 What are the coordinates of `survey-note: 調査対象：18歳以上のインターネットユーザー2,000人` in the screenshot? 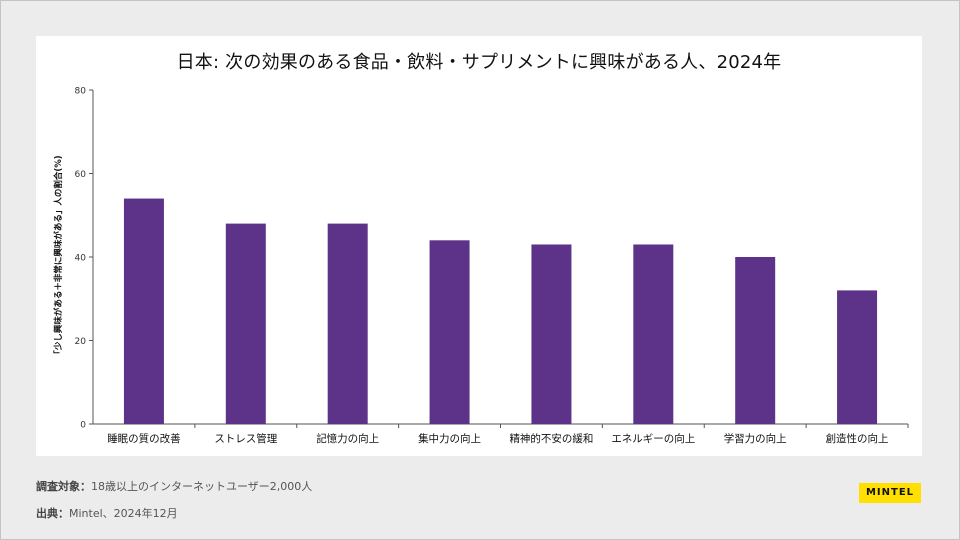 It's located at (174, 486).